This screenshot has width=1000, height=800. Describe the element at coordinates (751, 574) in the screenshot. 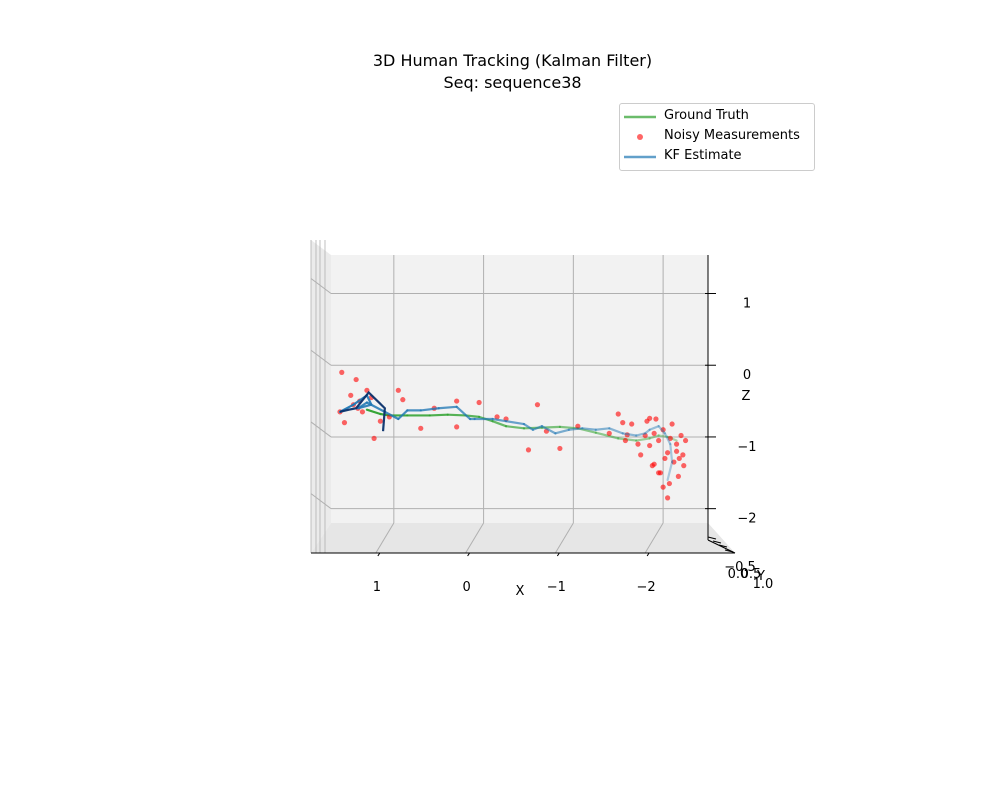

I see `y-tick-label: 0.5` at that location.